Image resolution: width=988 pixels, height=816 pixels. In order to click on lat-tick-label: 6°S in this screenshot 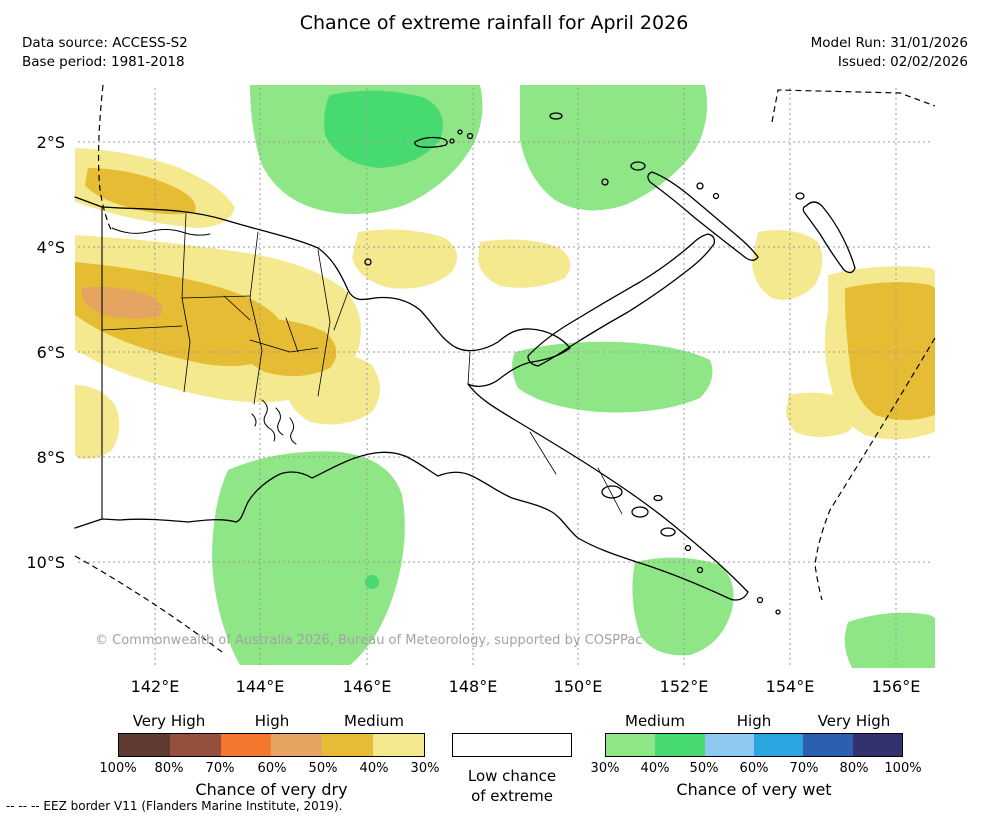, I will do `click(51, 352)`.